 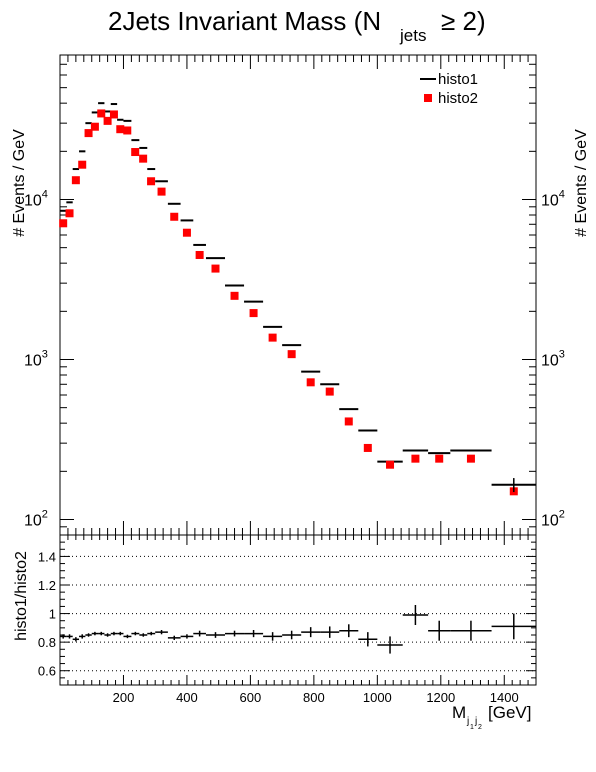 I want to click on lower-xtick-label: 1000, so click(x=377, y=697).